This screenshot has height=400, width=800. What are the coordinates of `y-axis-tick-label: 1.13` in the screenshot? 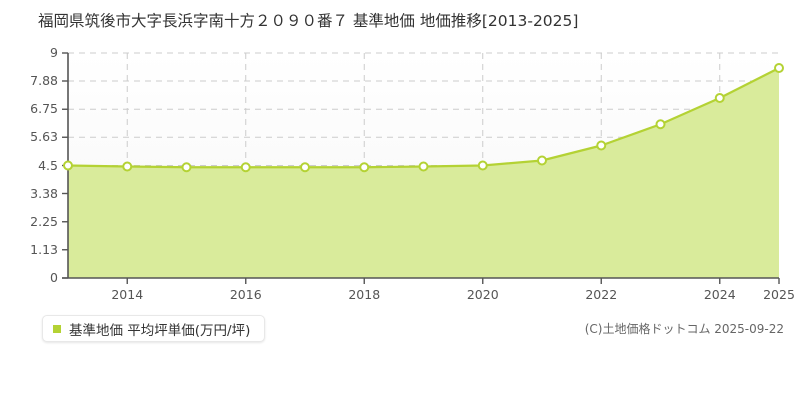 It's located at (44, 249).